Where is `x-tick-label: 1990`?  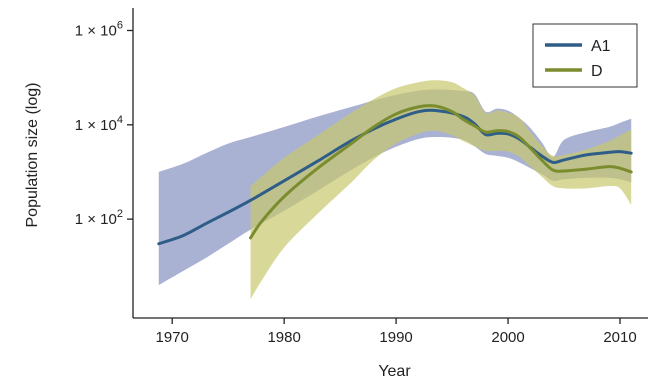 x-tick-label: 1990 is located at coordinates (395, 337).